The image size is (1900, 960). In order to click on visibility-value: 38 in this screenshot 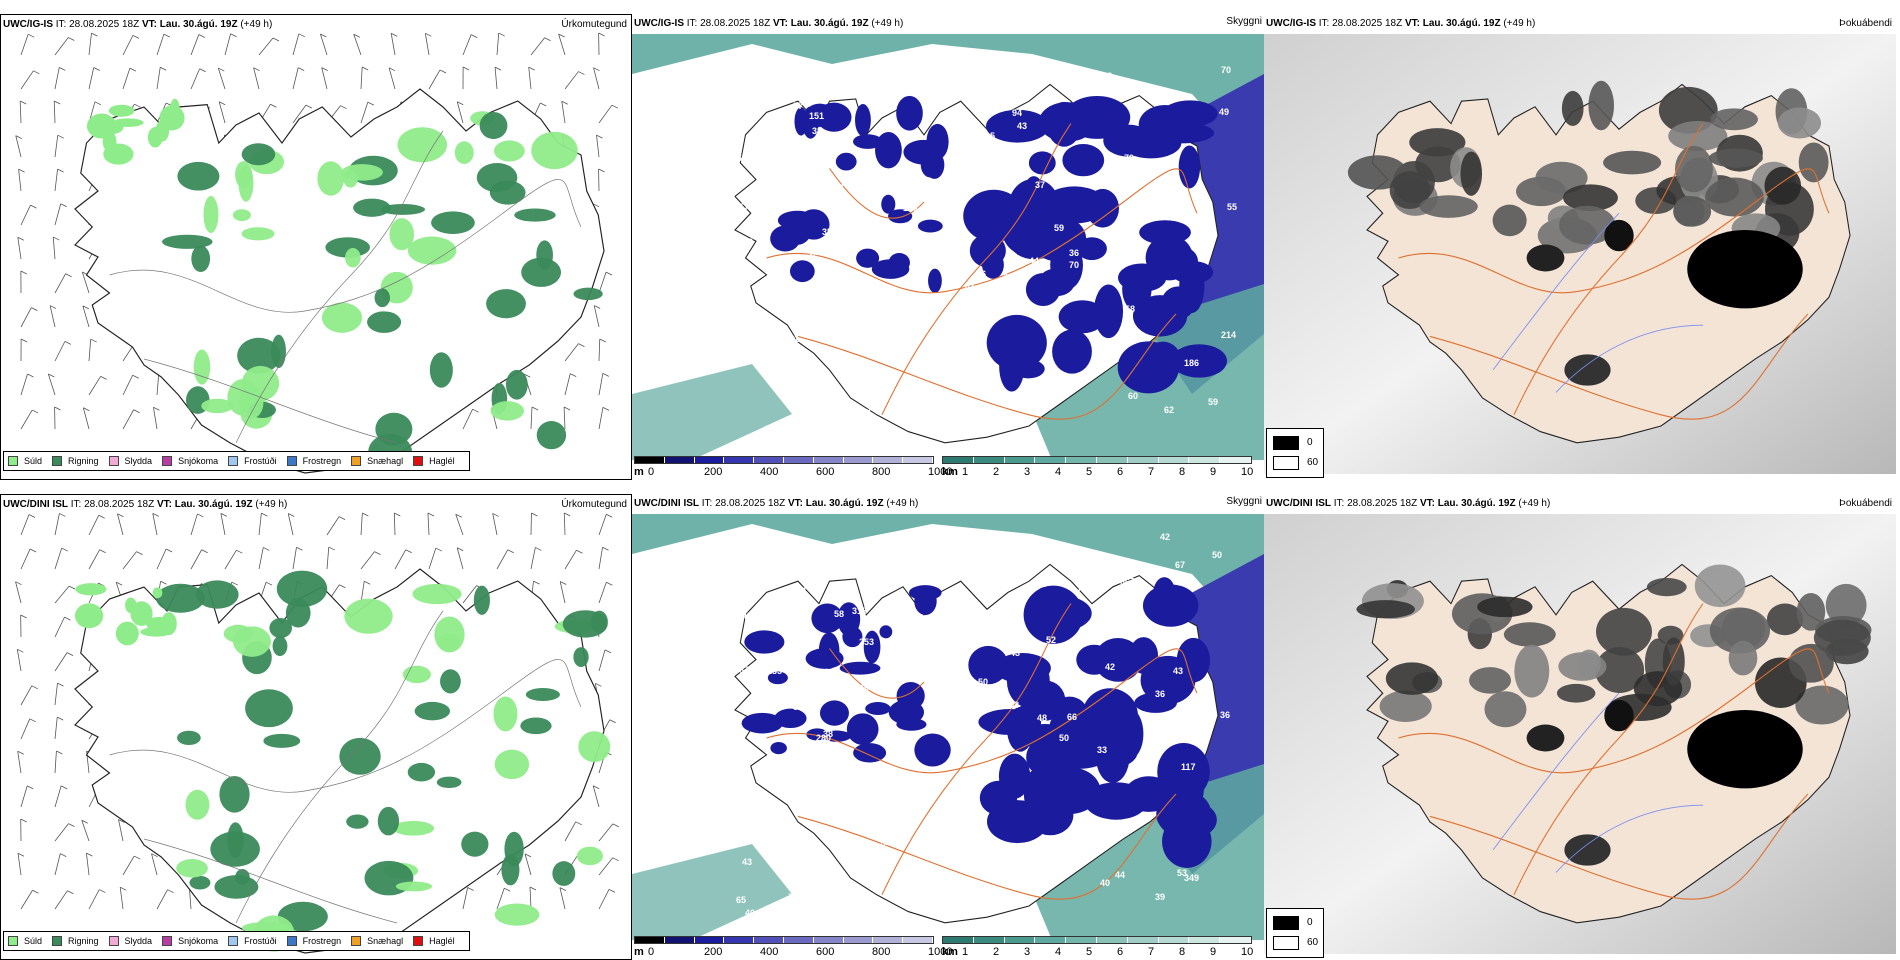, I will do `click(1107, 76)`.